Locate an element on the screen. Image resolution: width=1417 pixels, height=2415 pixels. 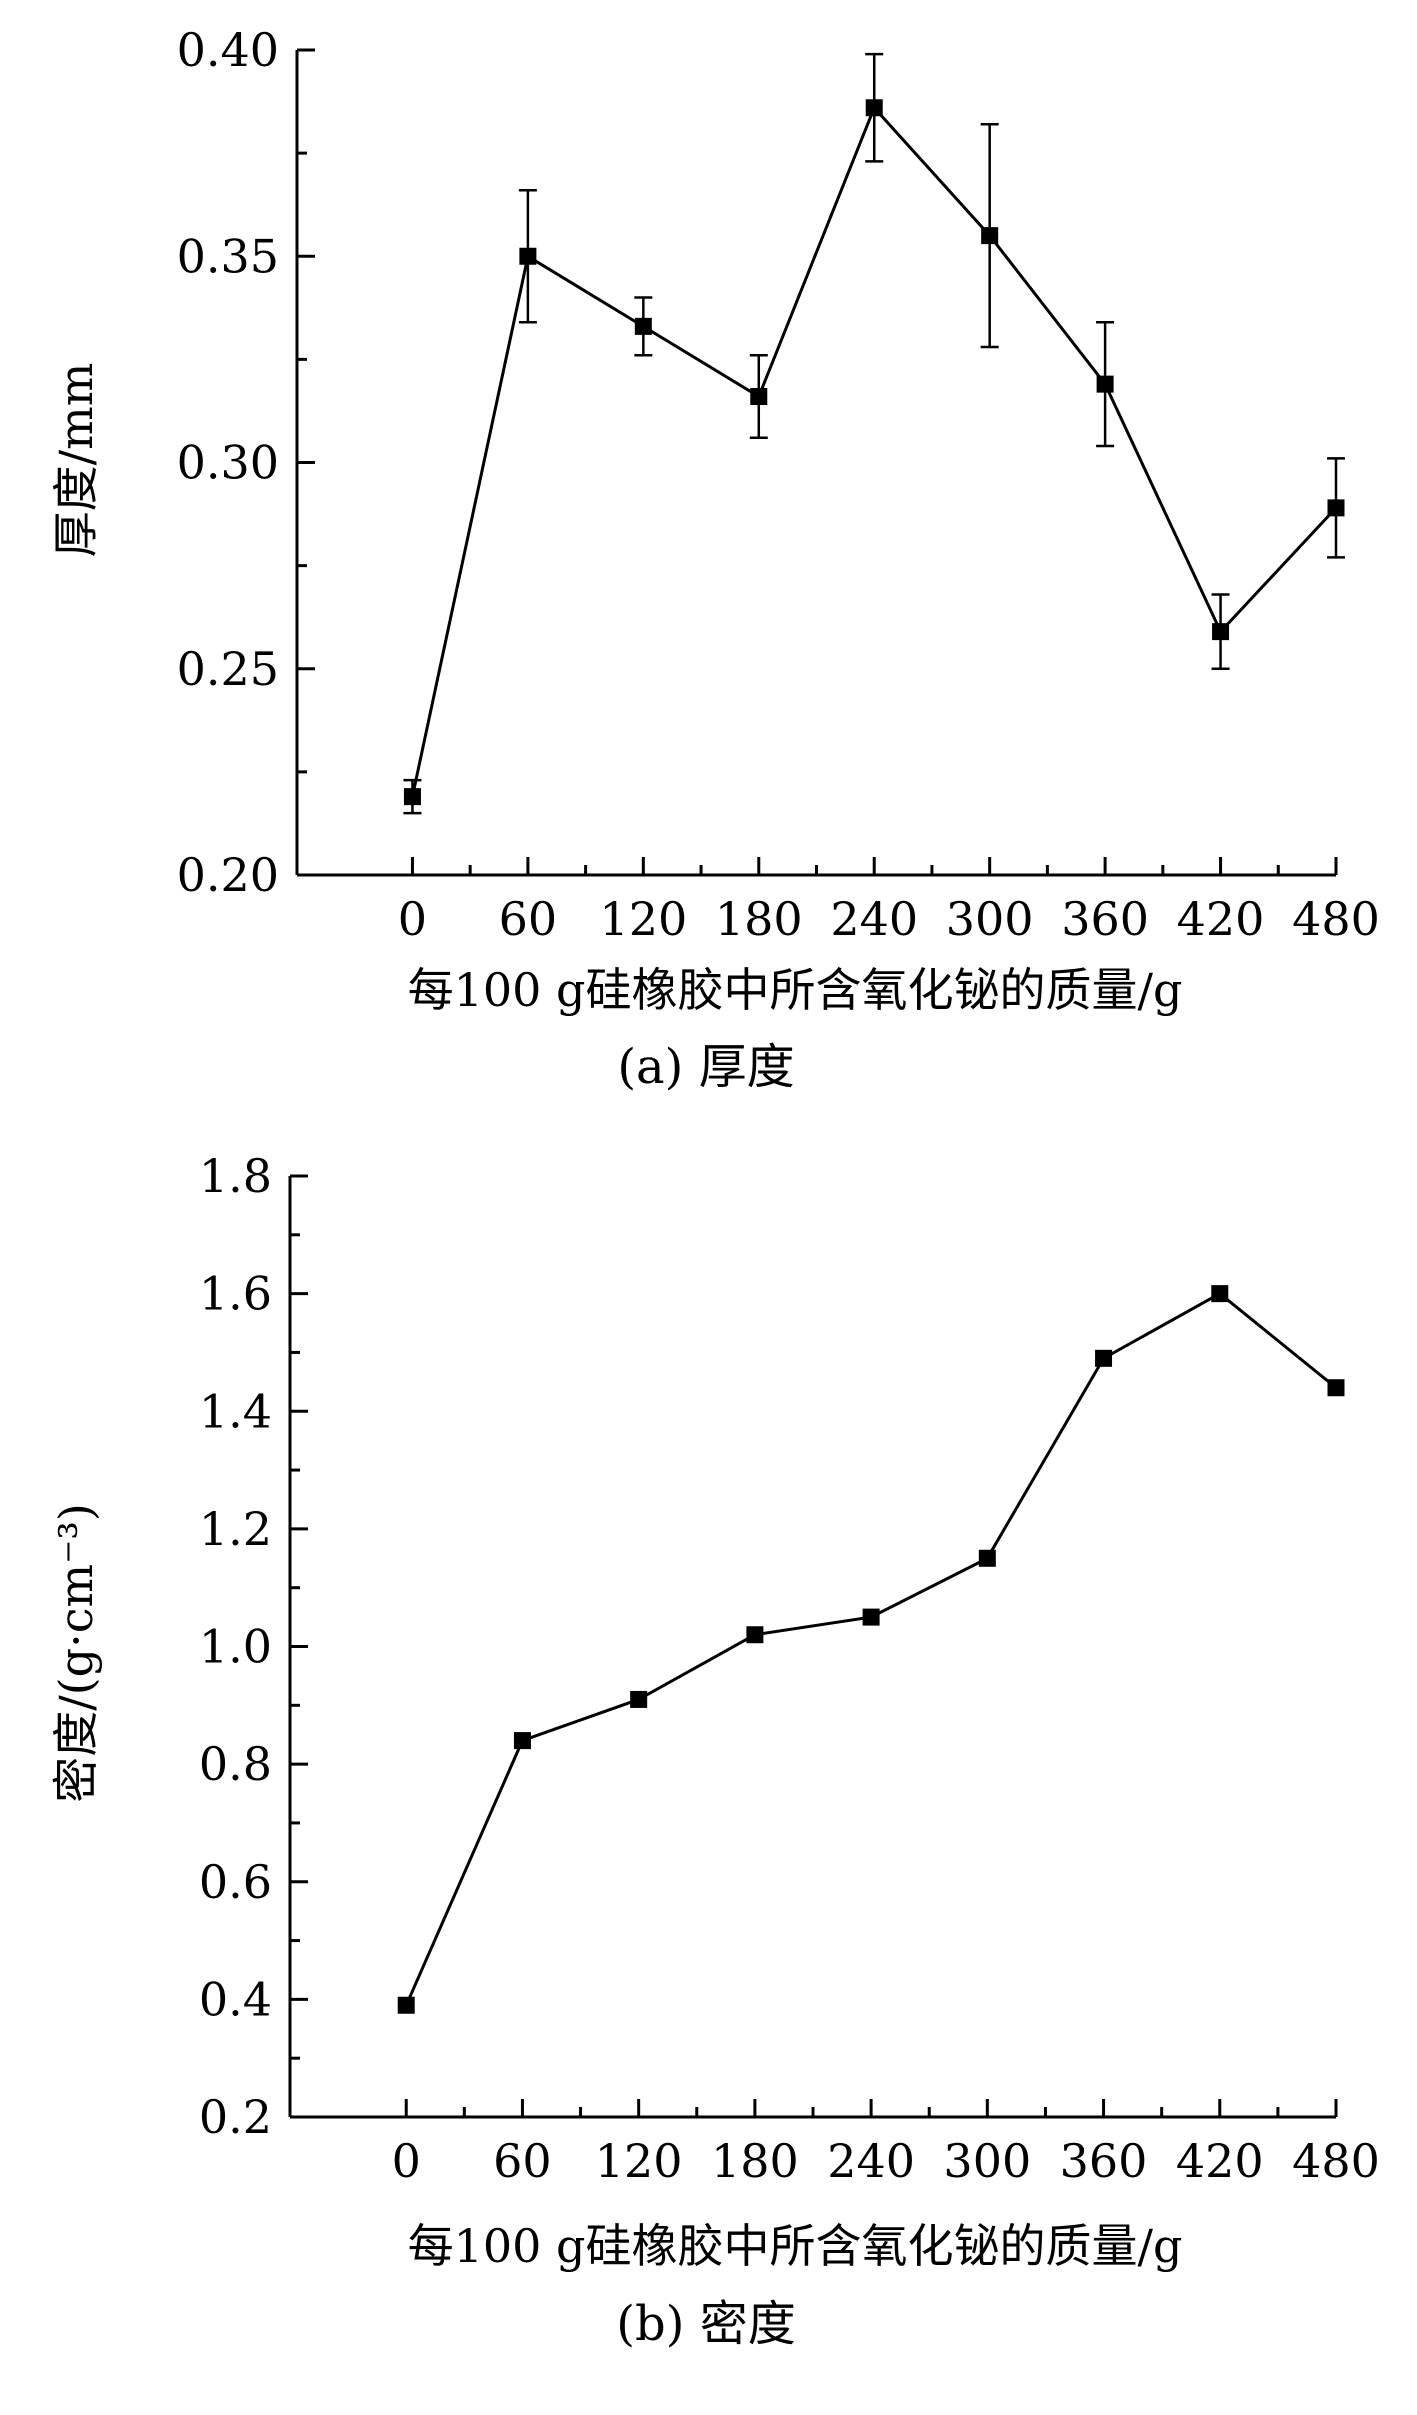
panel-b-caption: (b) 密度 is located at coordinates (705, 2324).